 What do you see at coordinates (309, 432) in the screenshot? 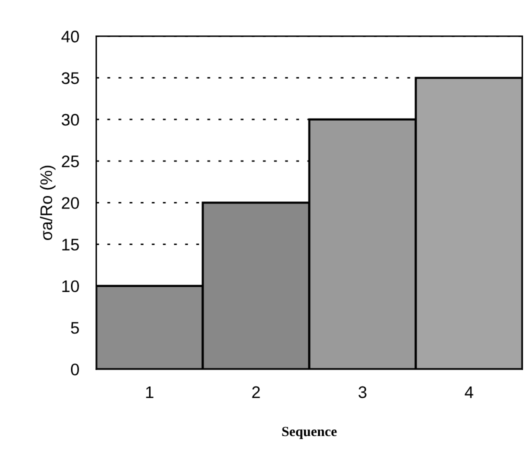
I see `x-axis-title: Sequence` at bounding box center [309, 432].